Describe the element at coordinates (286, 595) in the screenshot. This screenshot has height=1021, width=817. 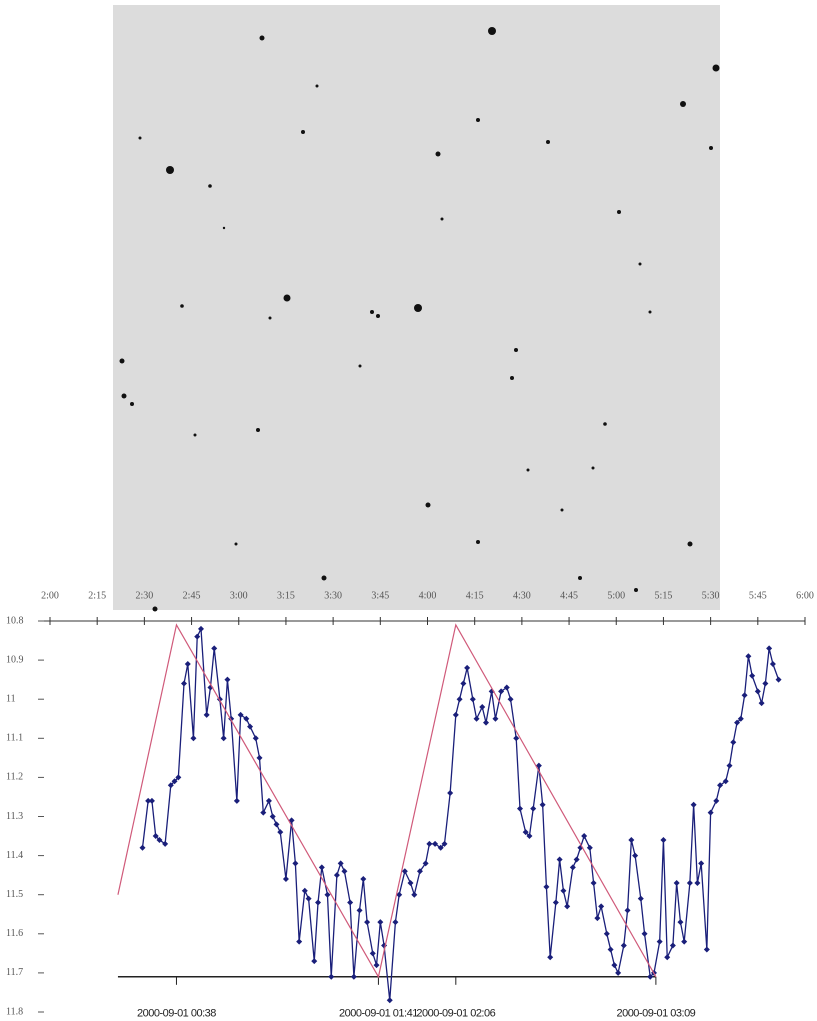
I see `x-tick-label: 3:15` at that location.